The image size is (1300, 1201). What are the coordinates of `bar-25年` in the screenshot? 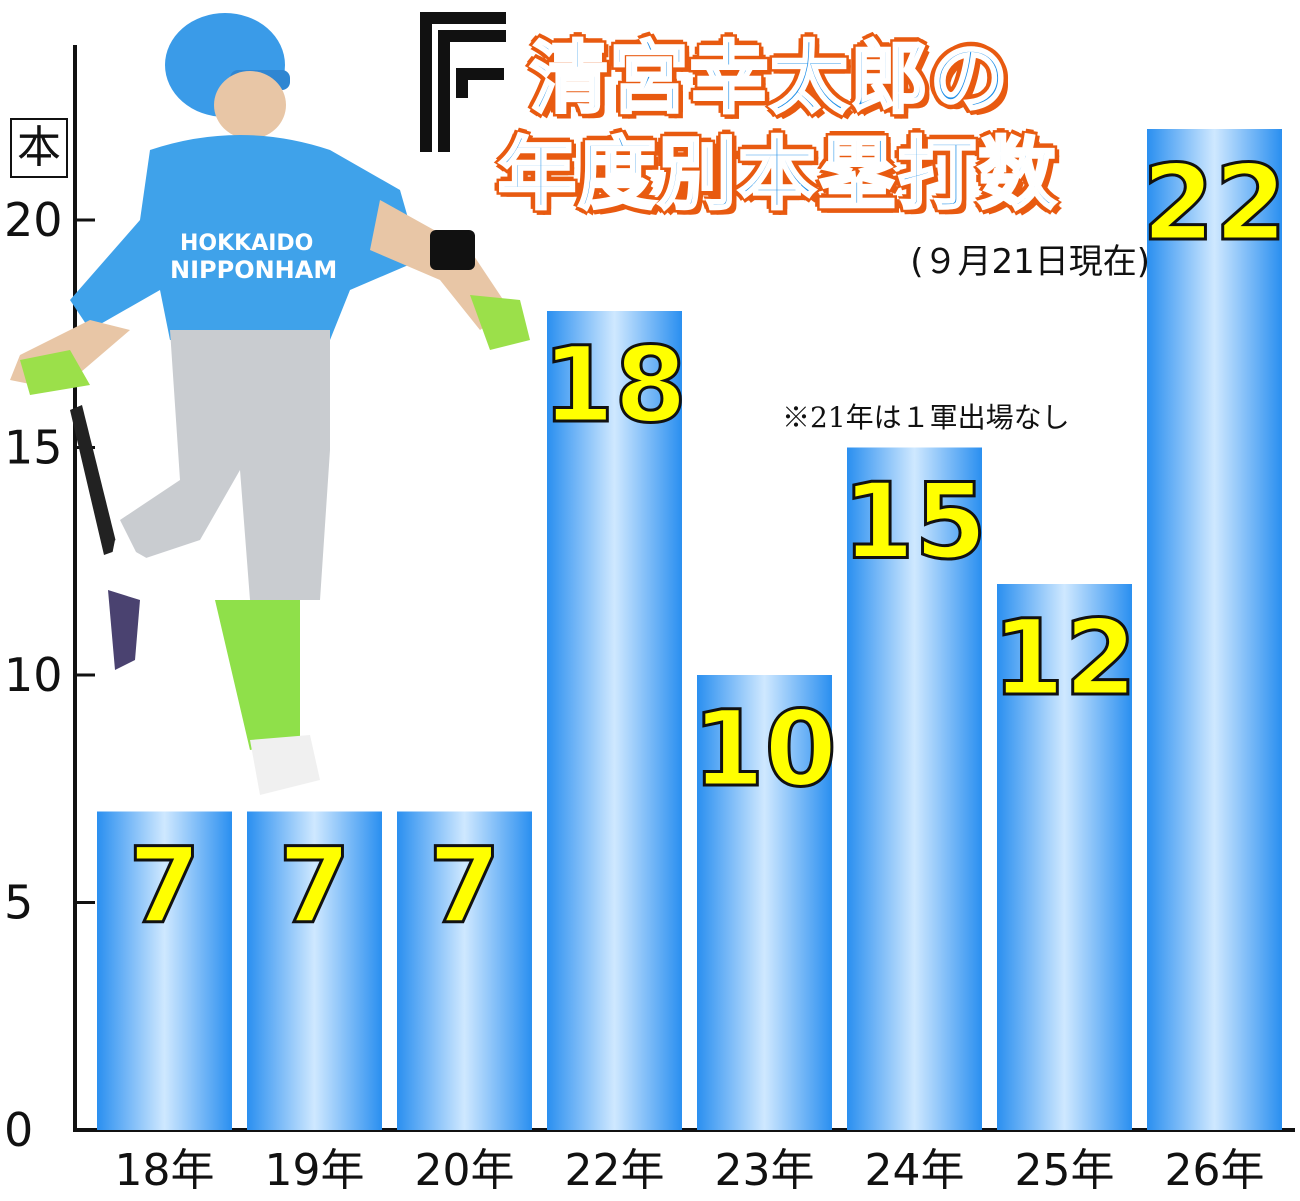 It's located at (1064, 857).